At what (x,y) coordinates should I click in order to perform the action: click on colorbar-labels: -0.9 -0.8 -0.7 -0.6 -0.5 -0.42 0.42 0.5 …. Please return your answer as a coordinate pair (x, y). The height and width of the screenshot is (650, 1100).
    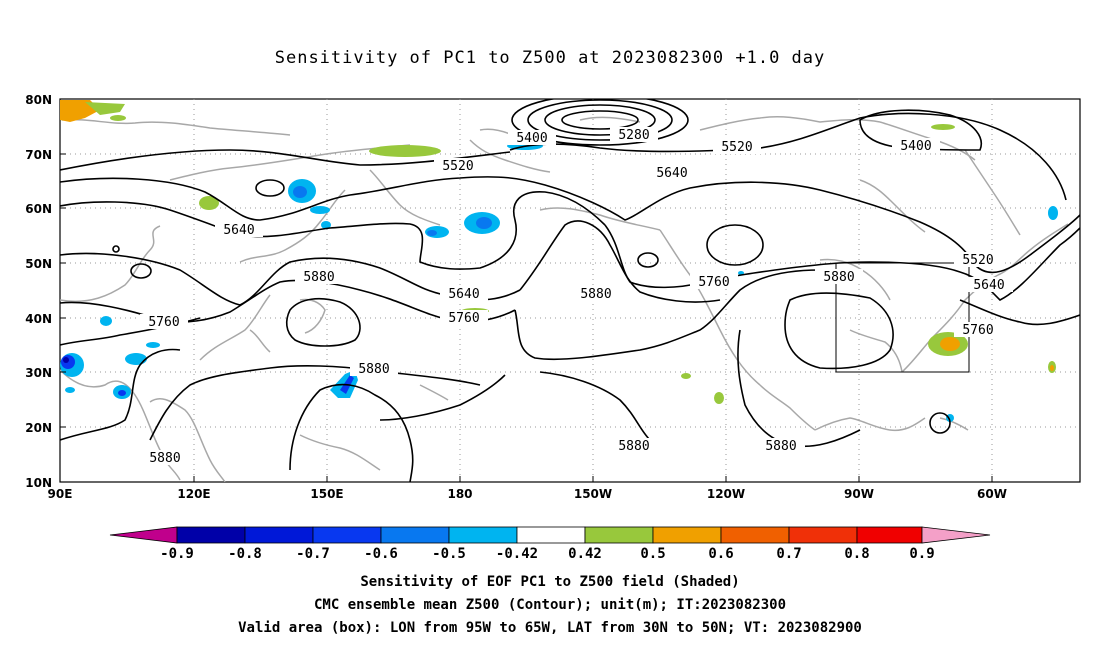
    Looking at the image, I should click on (547, 554).